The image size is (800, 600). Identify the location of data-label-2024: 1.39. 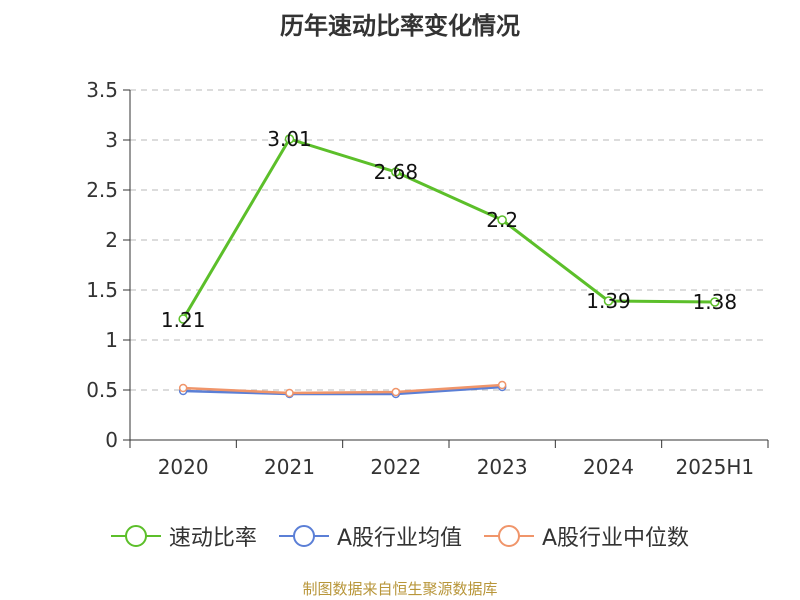
(608, 301).